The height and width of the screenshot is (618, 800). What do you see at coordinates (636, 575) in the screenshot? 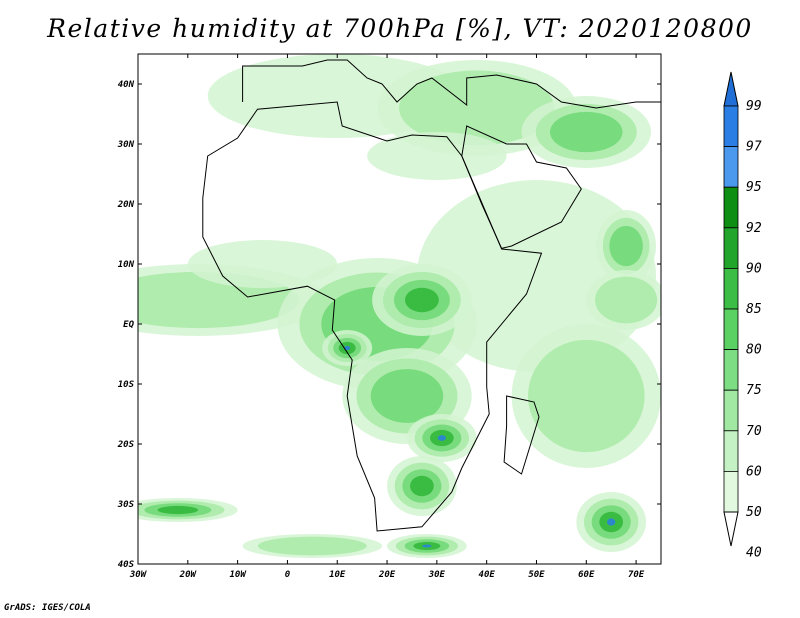
I see `lon-tick-label: 70E` at bounding box center [636, 575].